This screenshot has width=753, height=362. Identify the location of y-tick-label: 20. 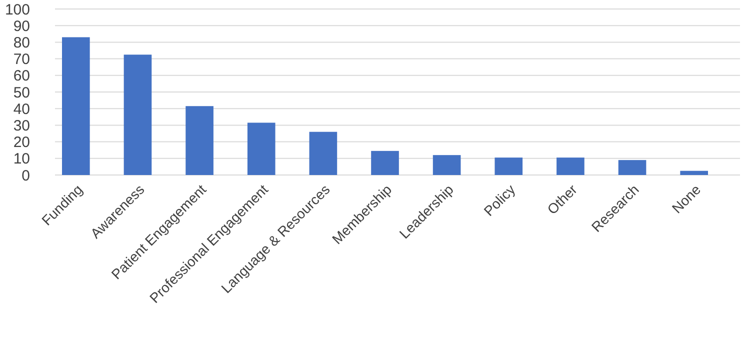
(21, 143).